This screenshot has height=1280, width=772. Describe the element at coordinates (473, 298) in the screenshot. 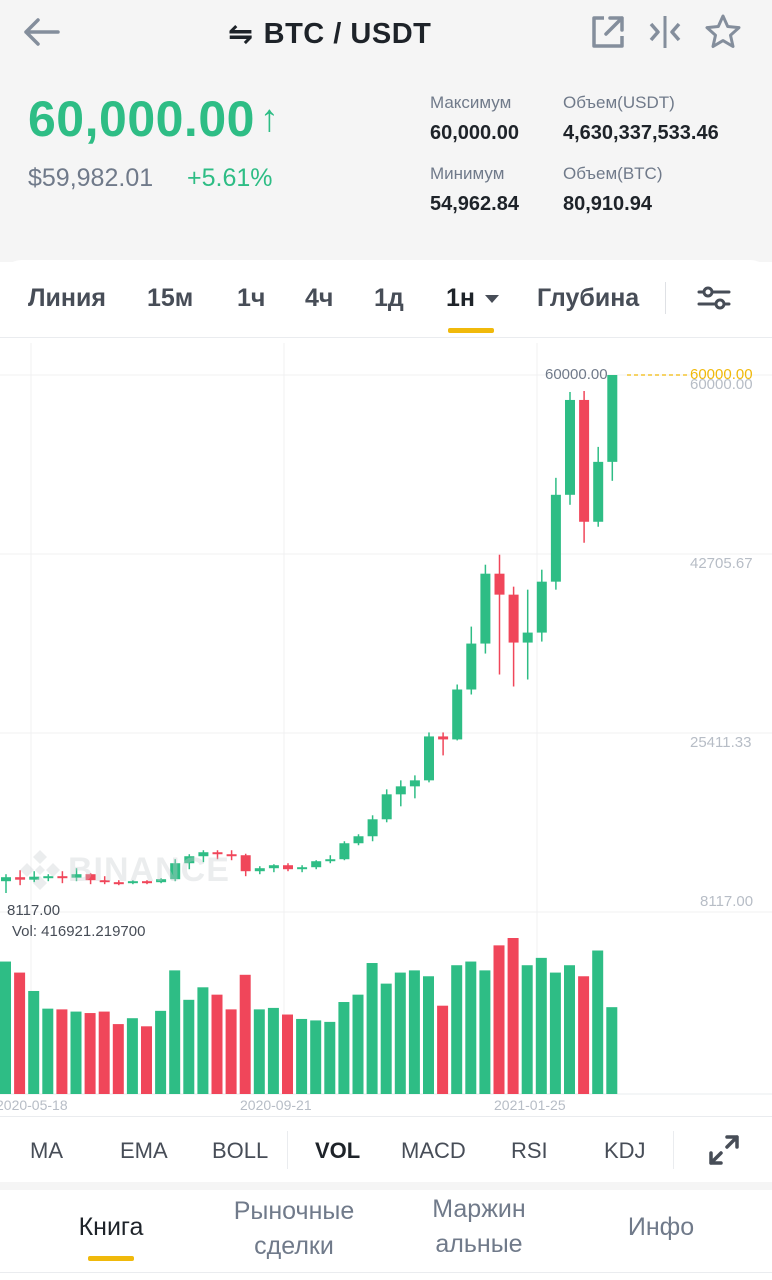

I see `tab-1w: 1н` at that location.